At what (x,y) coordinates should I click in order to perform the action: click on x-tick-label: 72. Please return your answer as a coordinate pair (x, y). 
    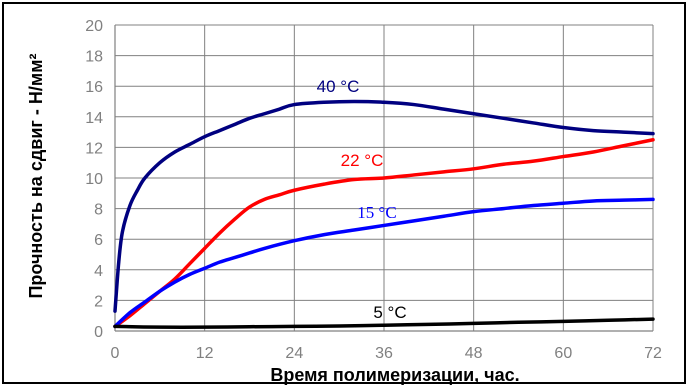
    Looking at the image, I should click on (653, 353).